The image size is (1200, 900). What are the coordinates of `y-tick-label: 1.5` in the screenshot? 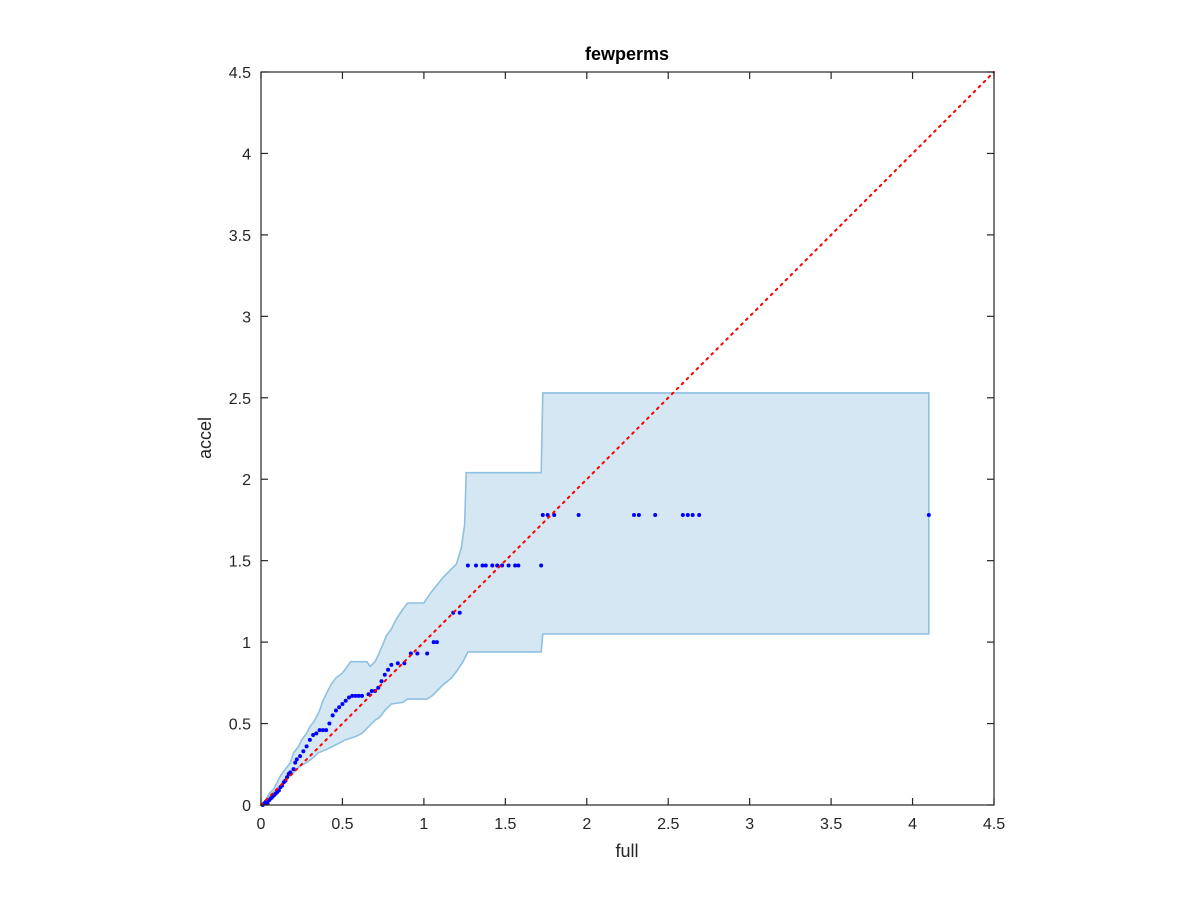 It's located at (240, 562).